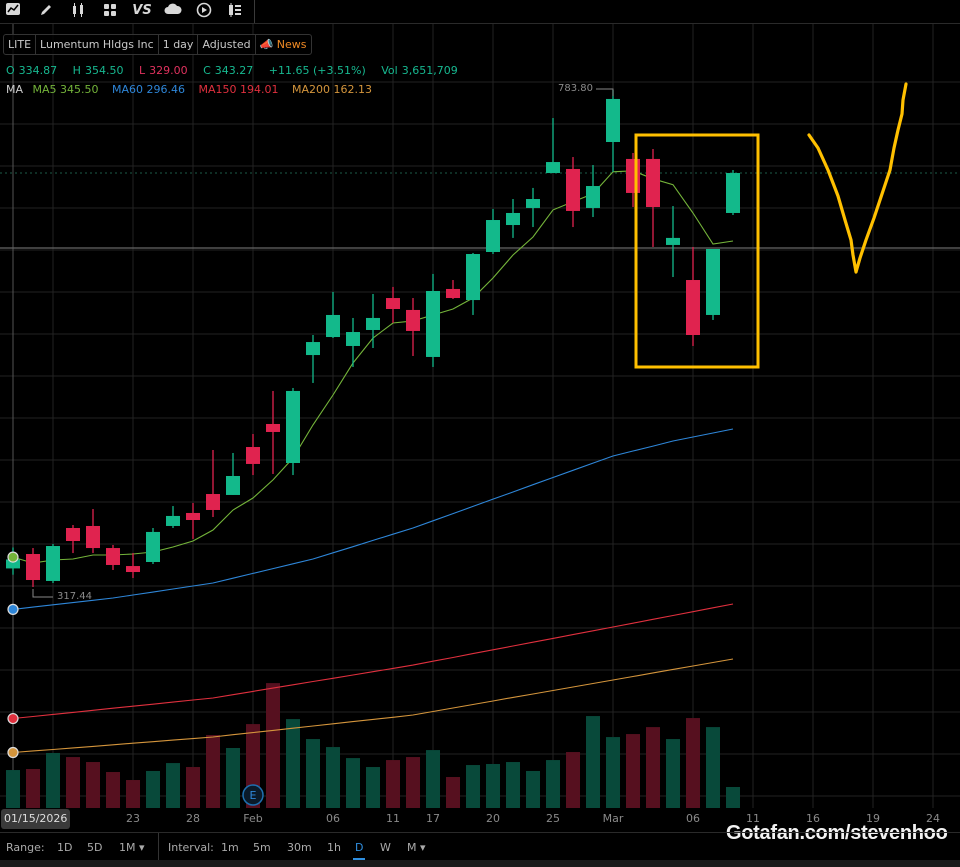  Describe the element at coordinates (253, 818) in the screenshot. I see `date-tick-label: Feb` at that location.